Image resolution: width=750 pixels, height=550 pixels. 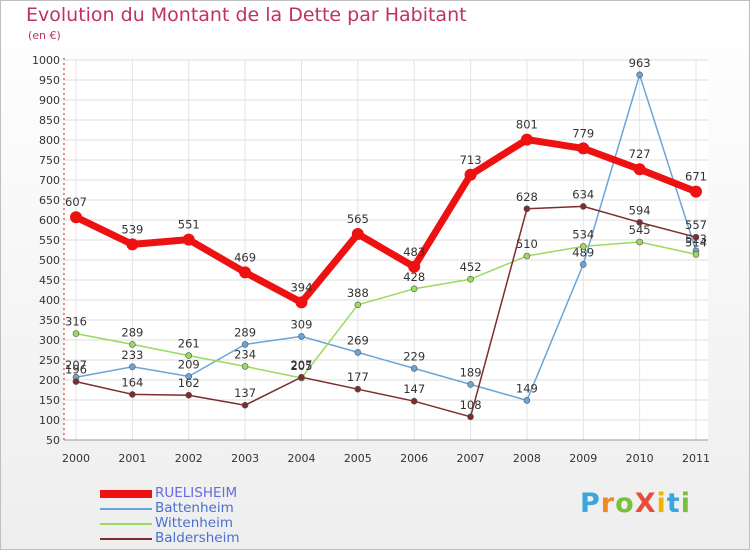 What do you see at coordinates (527, 458) in the screenshot?
I see `x-tick-label: 2008` at bounding box center [527, 458].